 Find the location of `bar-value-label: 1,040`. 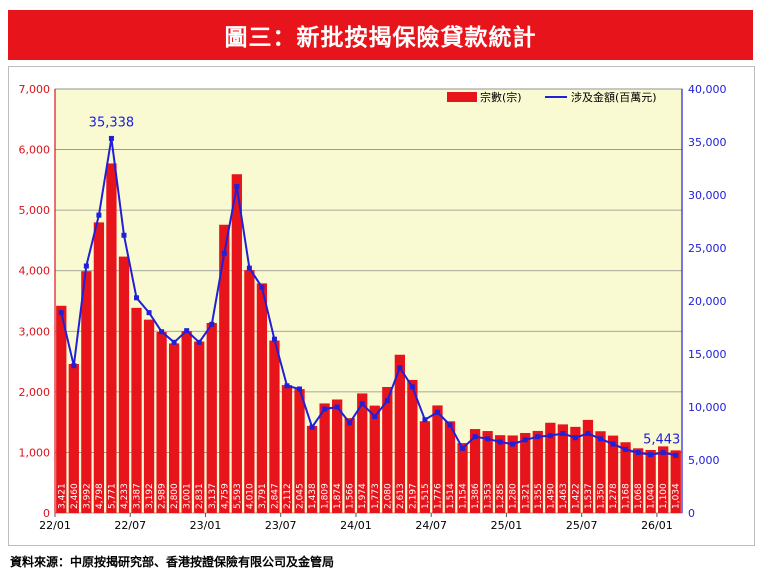

bar-value-label: 1,040 is located at coordinates (652, 496).